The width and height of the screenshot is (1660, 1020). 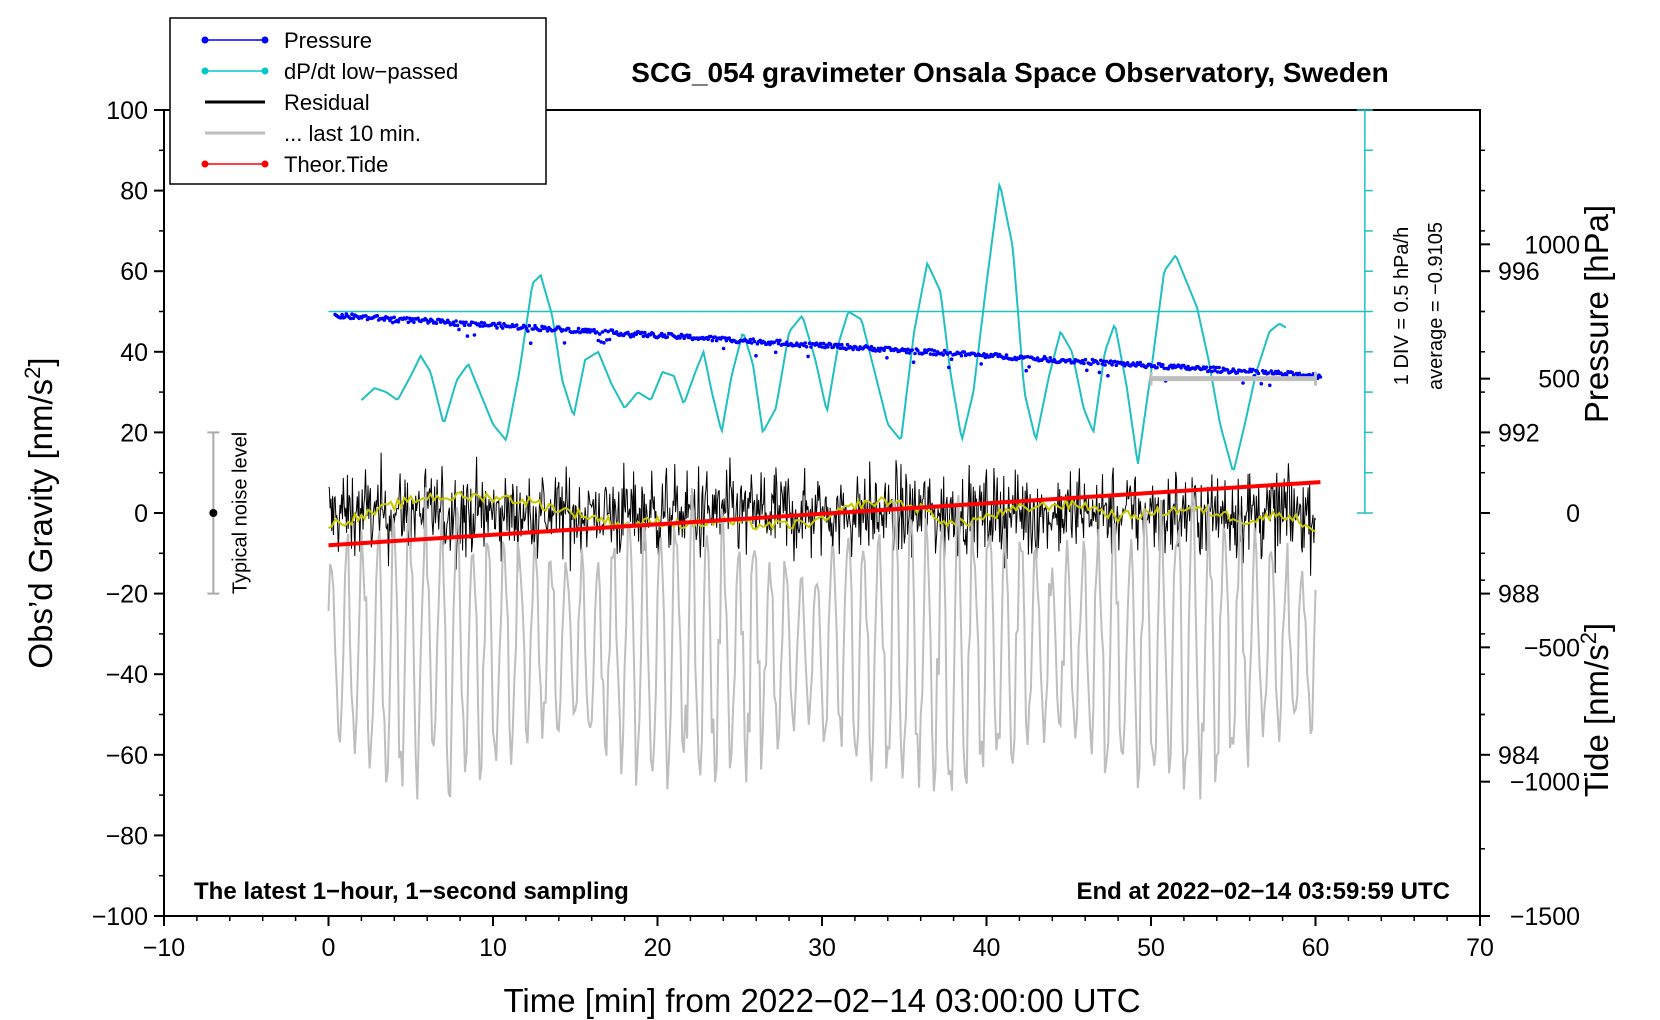 I want to click on y-axis-title-sup: 2, so click(x=32, y=373).